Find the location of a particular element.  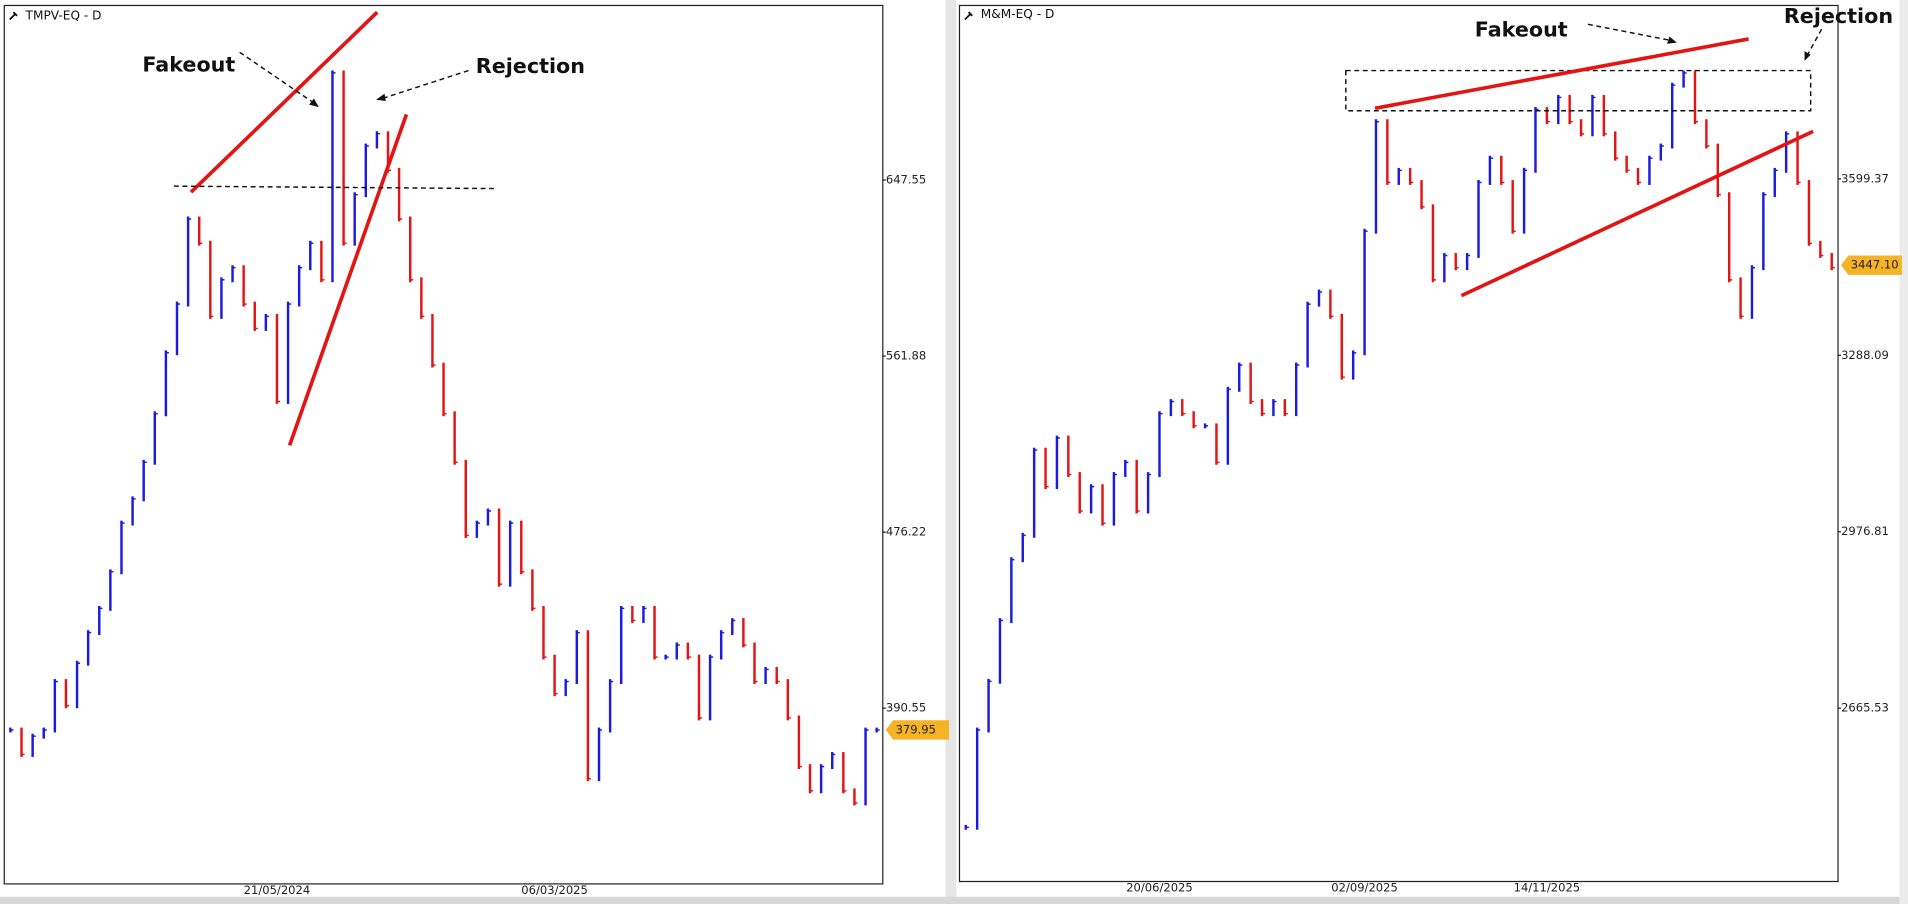

last-price-label: 379.95 is located at coordinates (916, 729).